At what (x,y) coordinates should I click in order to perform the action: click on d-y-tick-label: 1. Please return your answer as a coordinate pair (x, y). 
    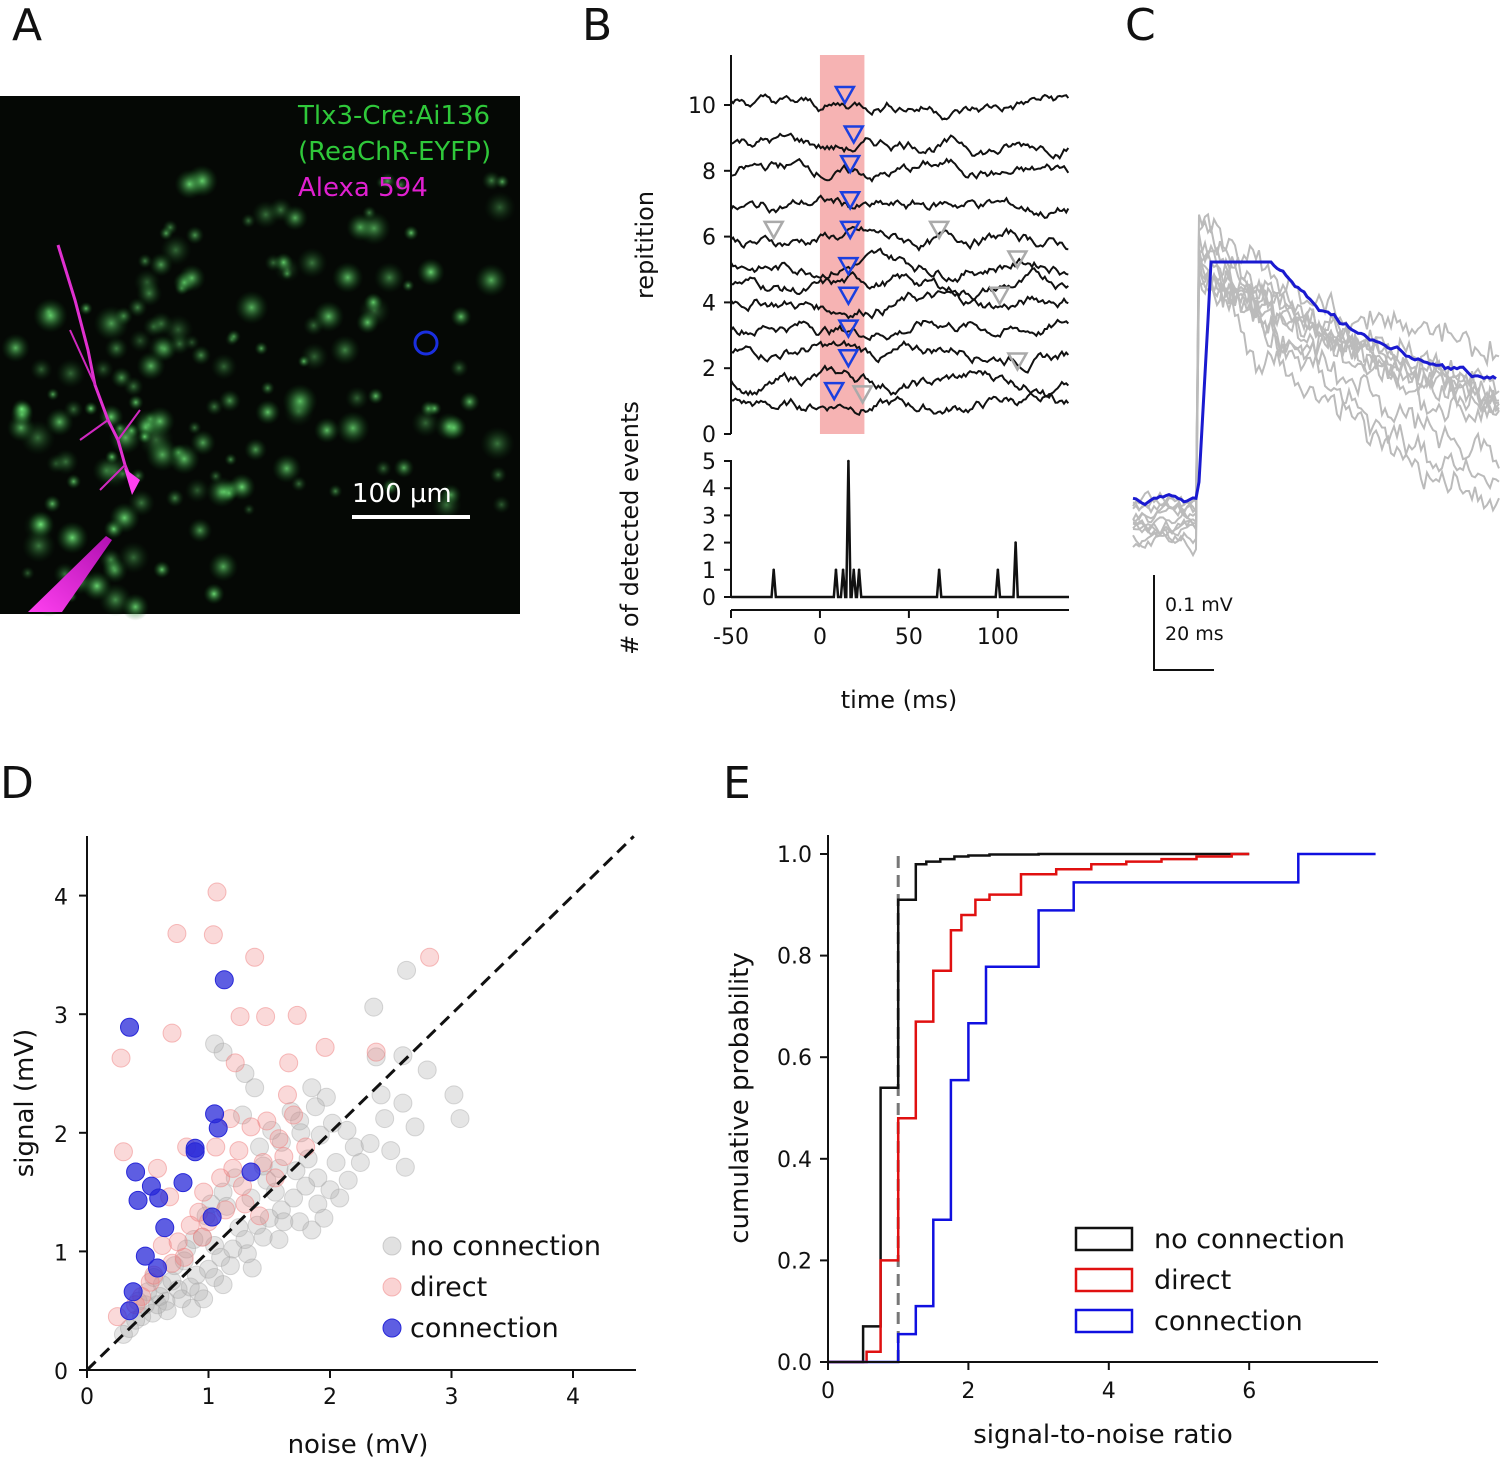
    Looking at the image, I should click on (61, 1253).